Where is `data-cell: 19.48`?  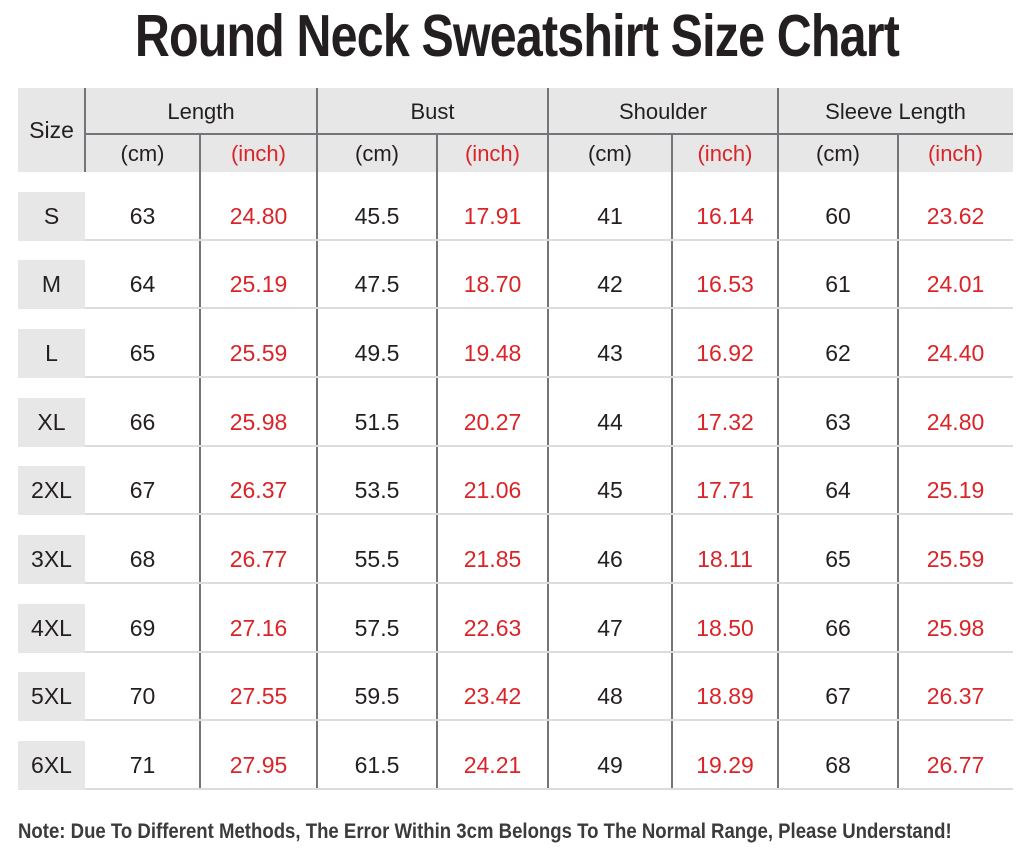
data-cell: 19.48 is located at coordinates (492, 352).